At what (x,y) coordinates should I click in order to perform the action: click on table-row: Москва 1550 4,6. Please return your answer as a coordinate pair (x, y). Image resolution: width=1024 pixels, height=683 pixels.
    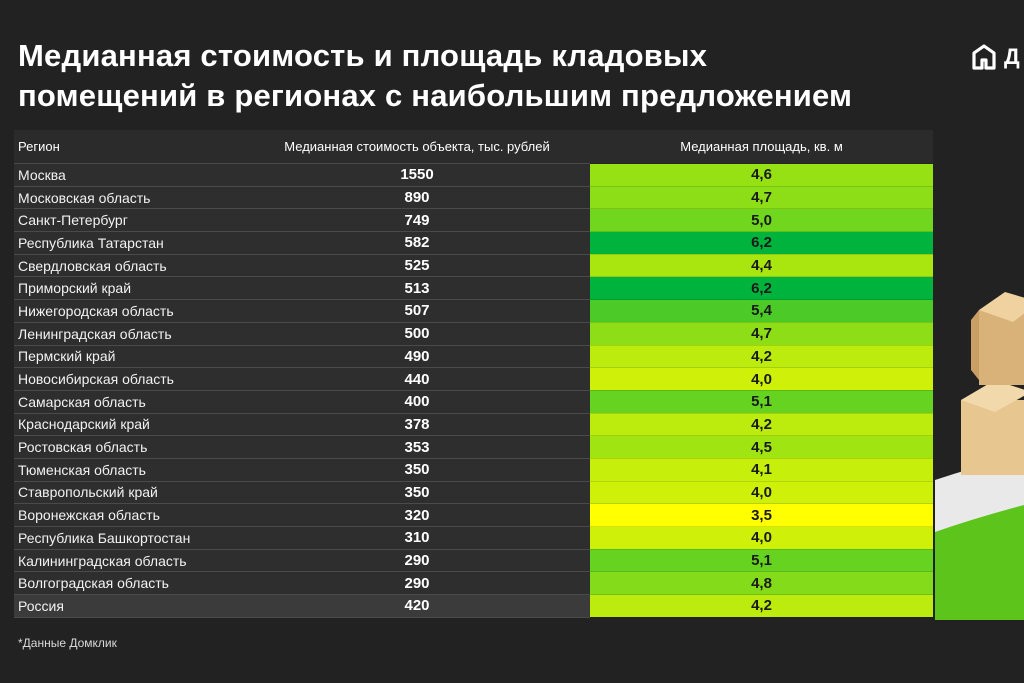
    Looking at the image, I should click on (473, 175).